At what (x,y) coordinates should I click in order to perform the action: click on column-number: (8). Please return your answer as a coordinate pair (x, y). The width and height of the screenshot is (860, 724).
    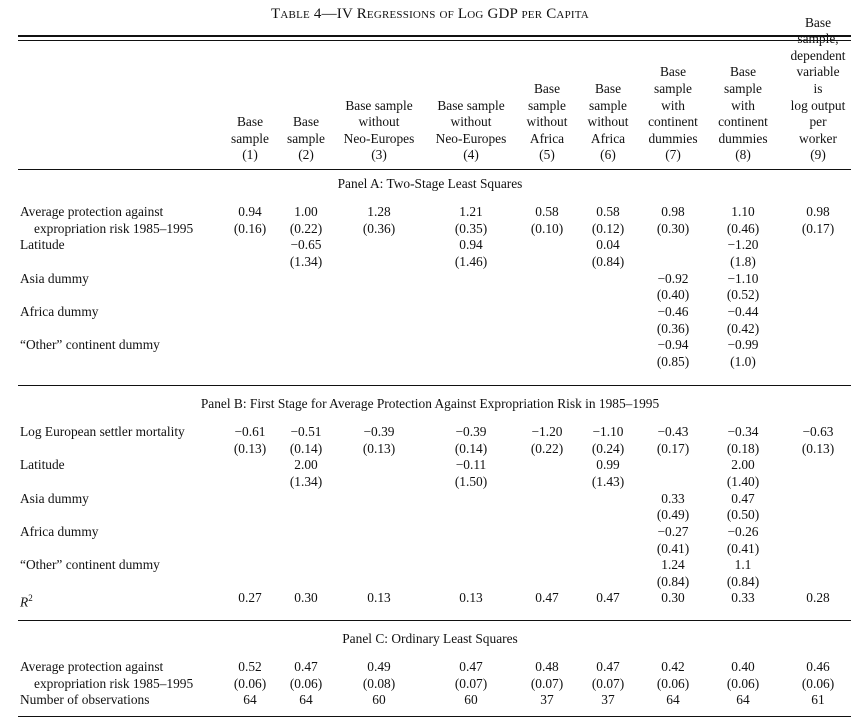
    Looking at the image, I should click on (743, 155).